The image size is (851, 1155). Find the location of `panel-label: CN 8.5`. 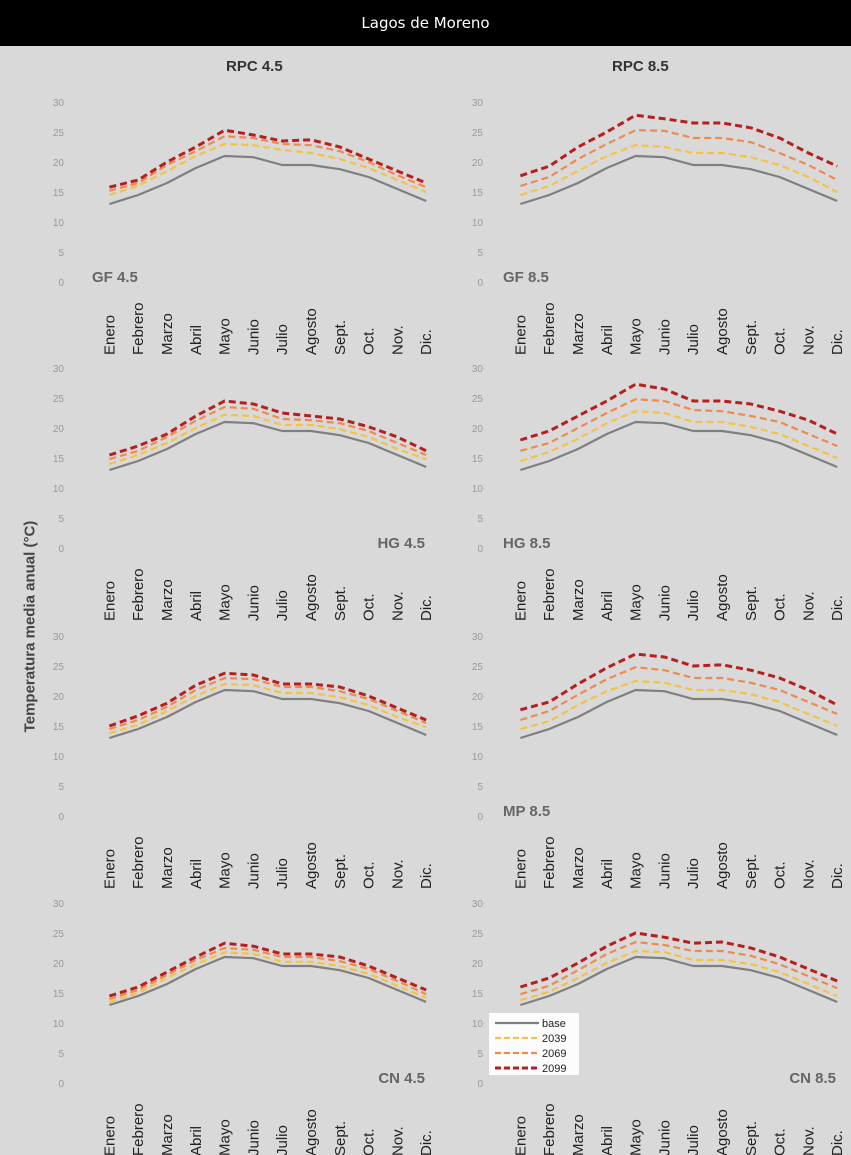

panel-label: CN 8.5 is located at coordinates (812, 1078).